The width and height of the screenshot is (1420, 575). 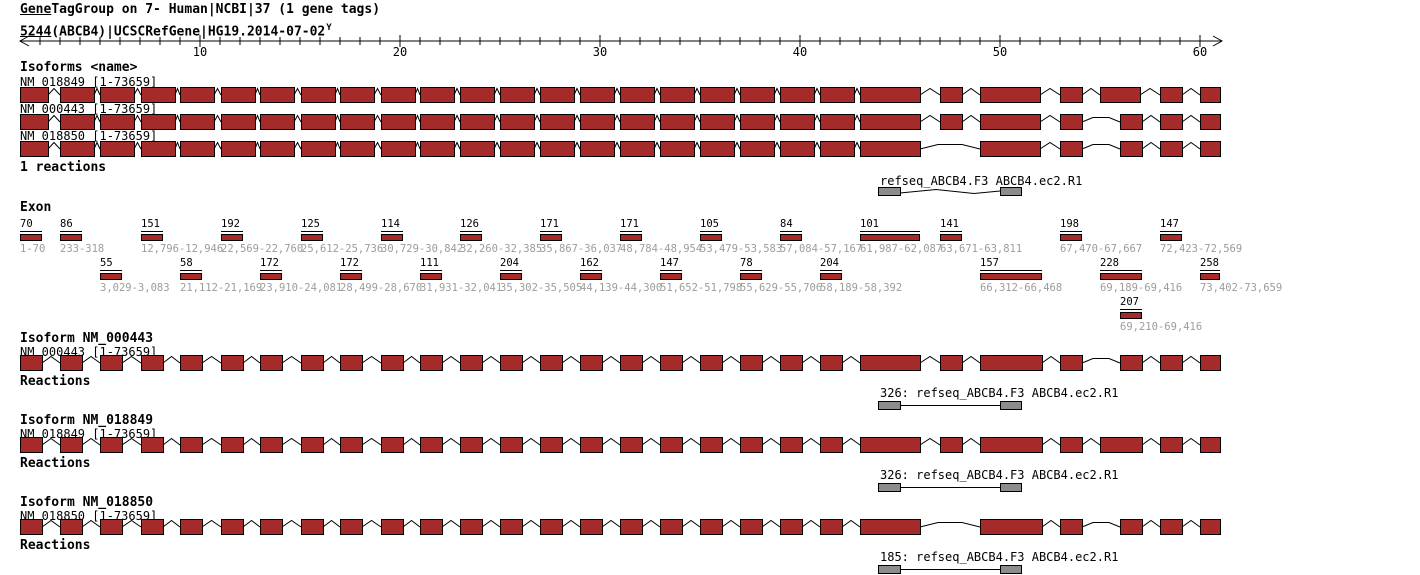 I want to click on exon-length-link: 111, so click(x=431, y=264).